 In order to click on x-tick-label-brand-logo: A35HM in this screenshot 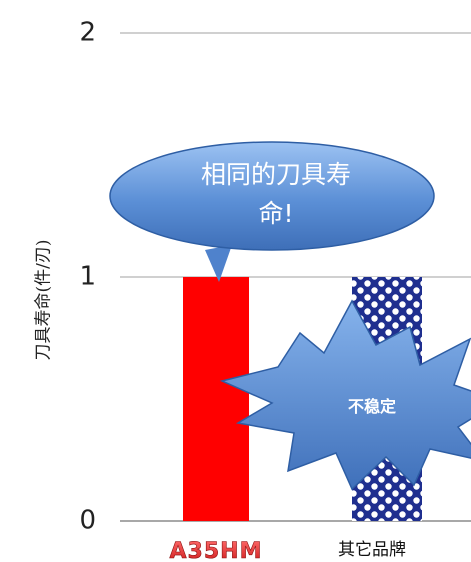, I will do `click(216, 550)`.